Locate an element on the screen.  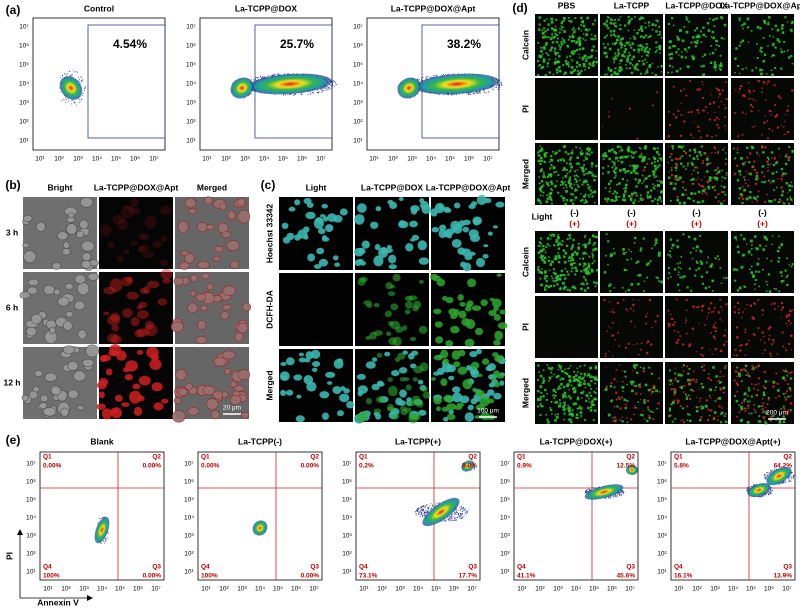
light-on: (+) is located at coordinates (631, 223).